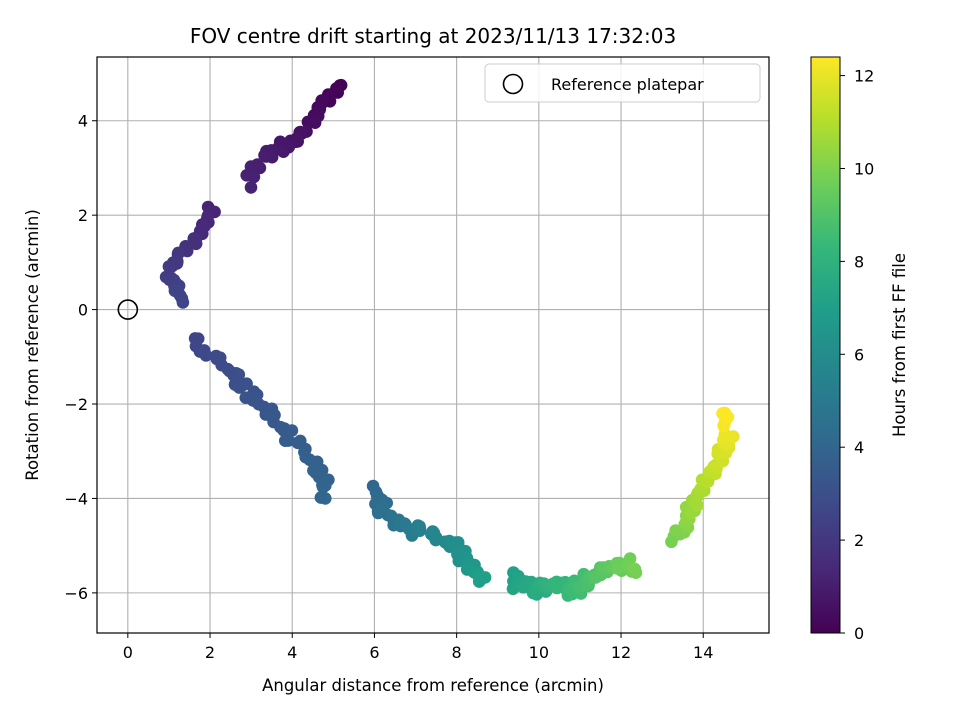 The image size is (960, 720). Describe the element at coordinates (76, 593) in the screenshot. I see `y-tick-label: −6` at that location.